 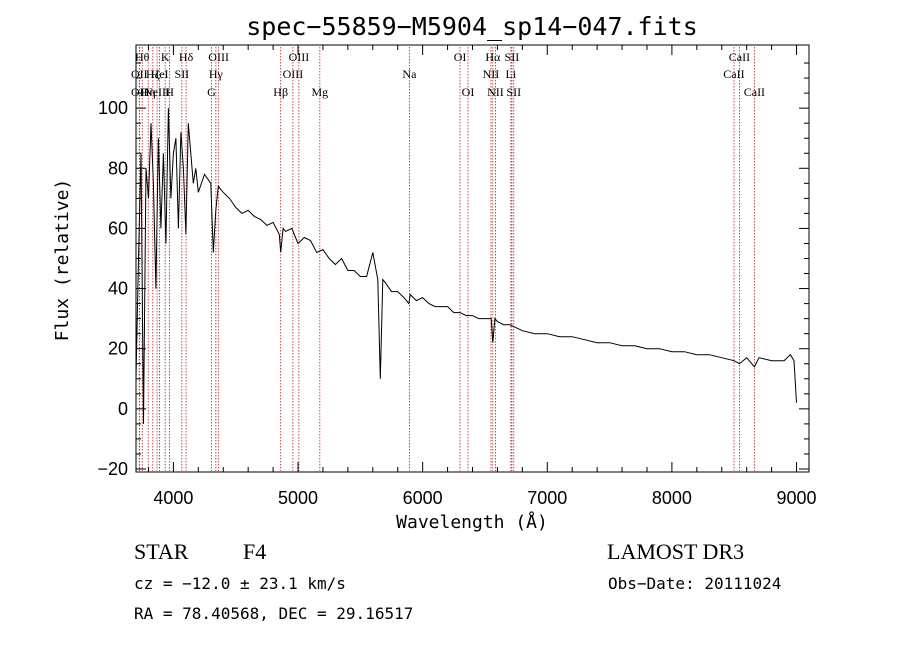 I want to click on y-tick-label: 100, so click(x=113, y=108).